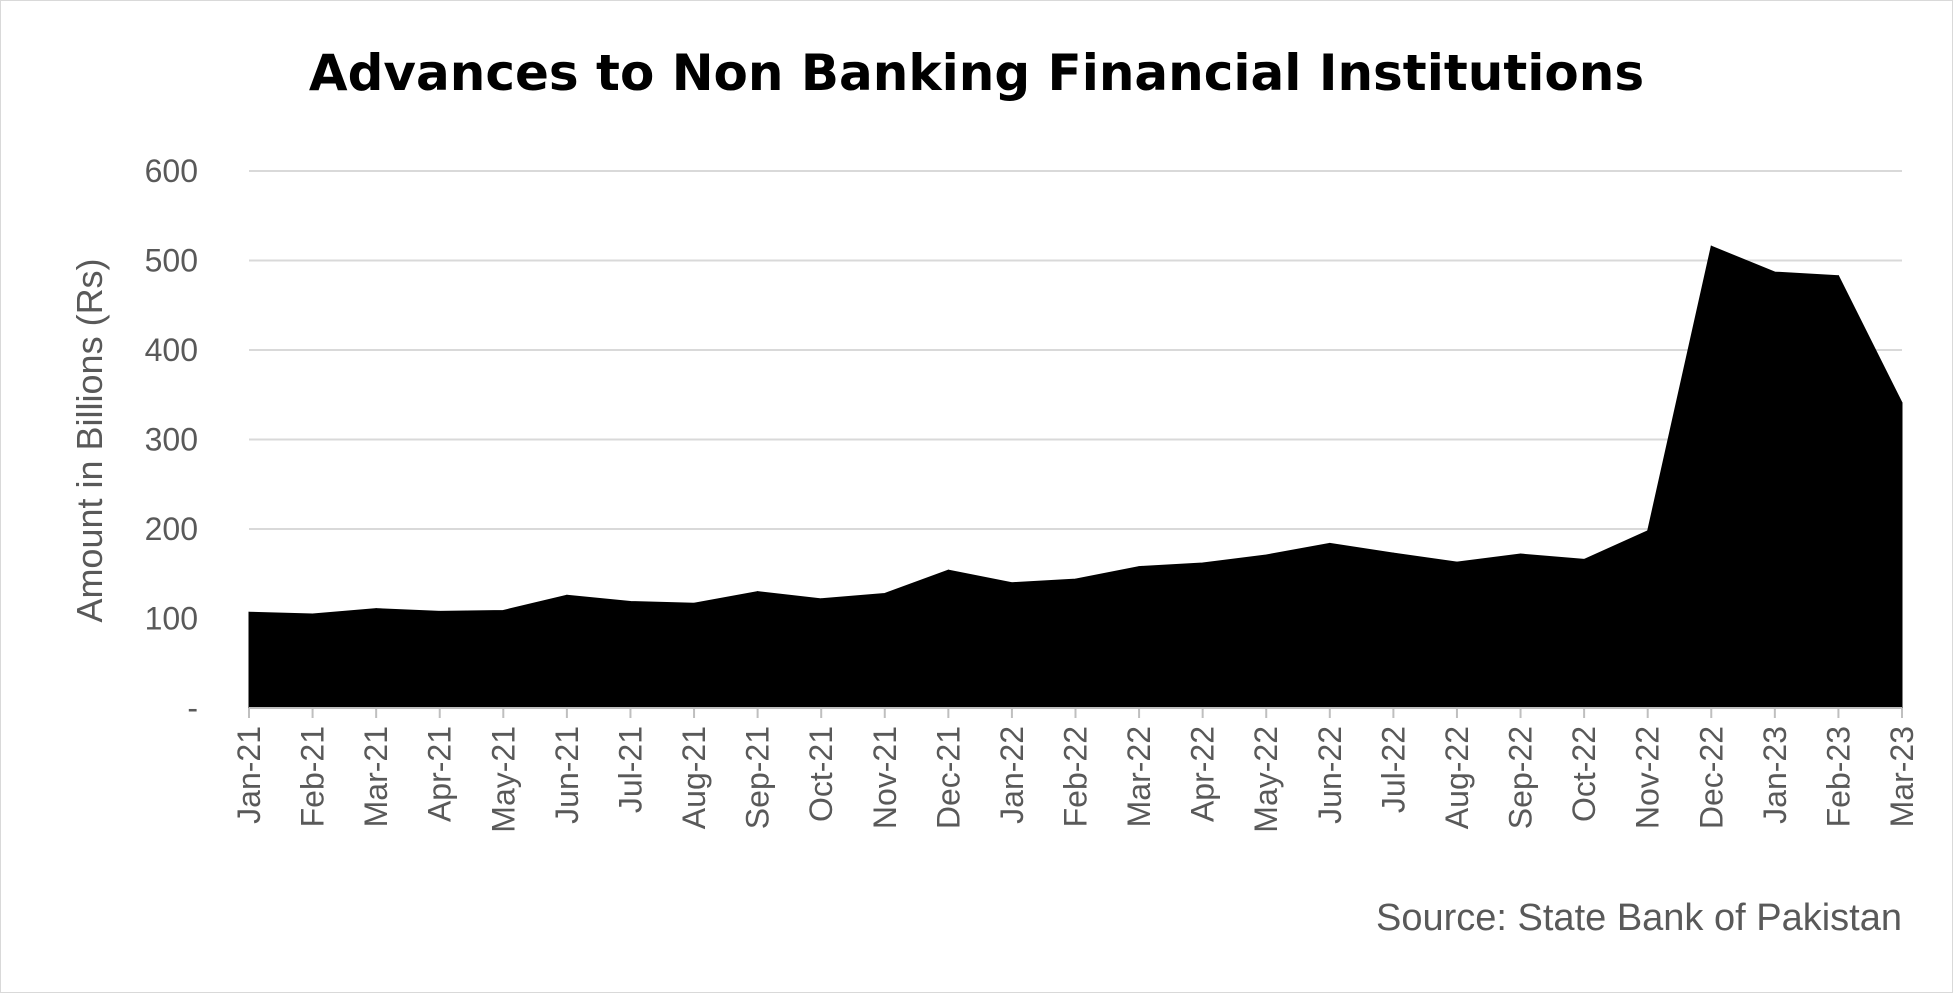 Image resolution: width=1953 pixels, height=993 pixels. I want to click on x-tick-label-May-21: May-21, so click(503, 779).